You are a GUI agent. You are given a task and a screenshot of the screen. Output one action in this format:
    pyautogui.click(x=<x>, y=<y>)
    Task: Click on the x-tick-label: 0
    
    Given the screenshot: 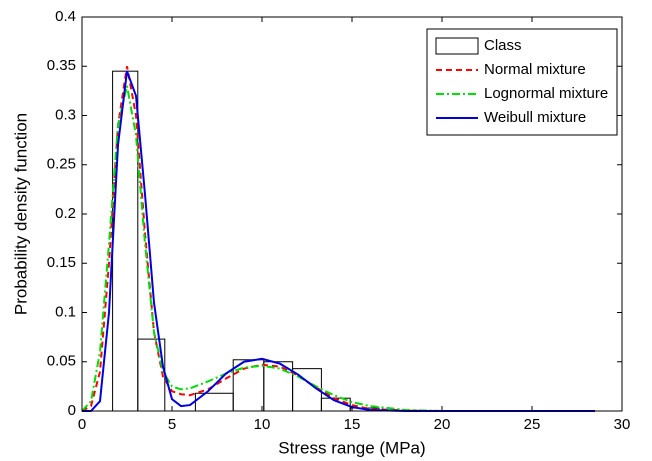 What is the action you would take?
    pyautogui.click(x=82, y=424)
    